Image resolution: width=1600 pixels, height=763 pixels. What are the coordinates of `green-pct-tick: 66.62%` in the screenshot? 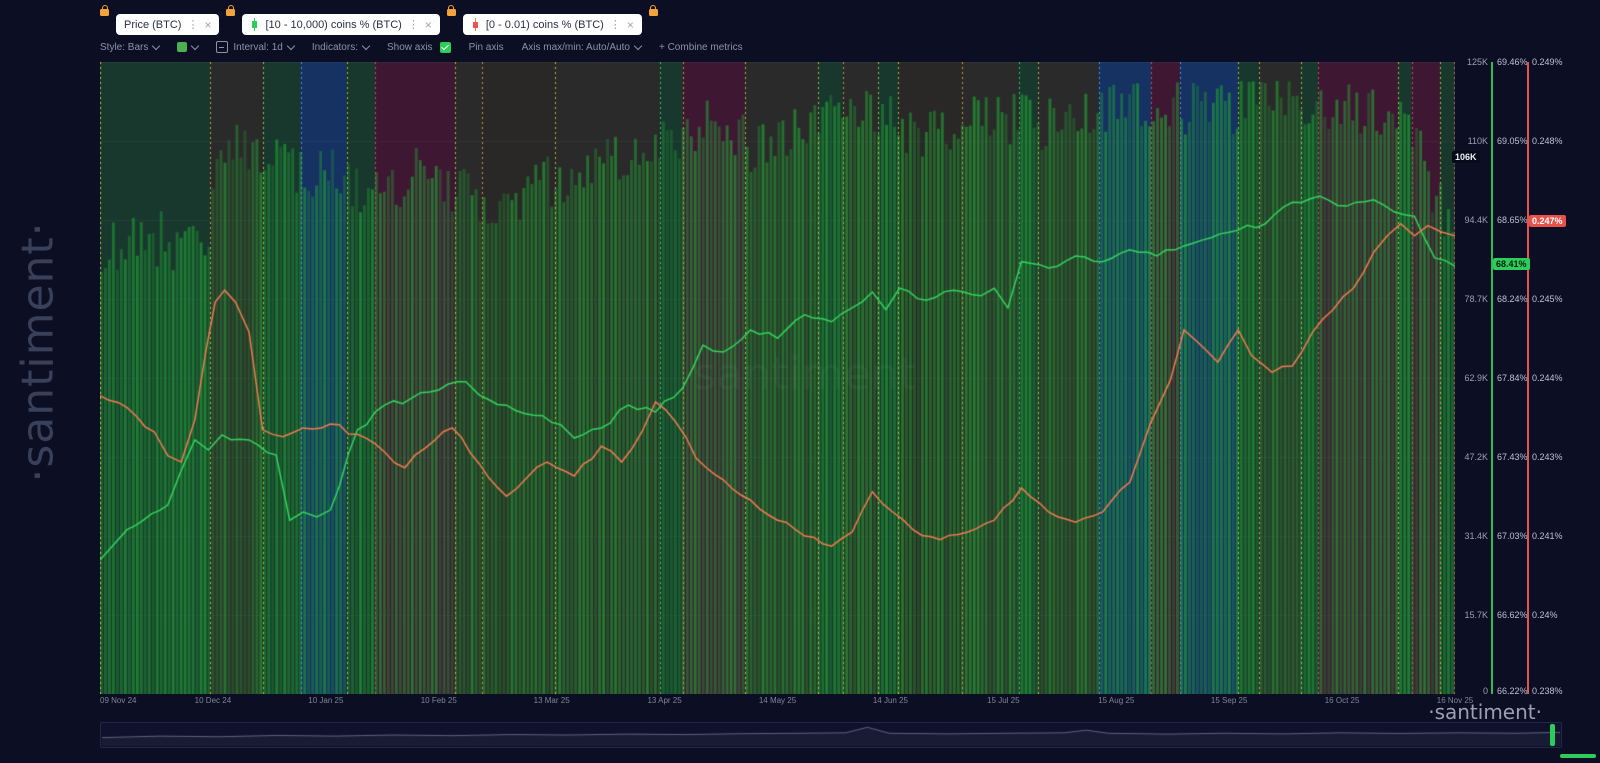 It's located at (1512, 615).